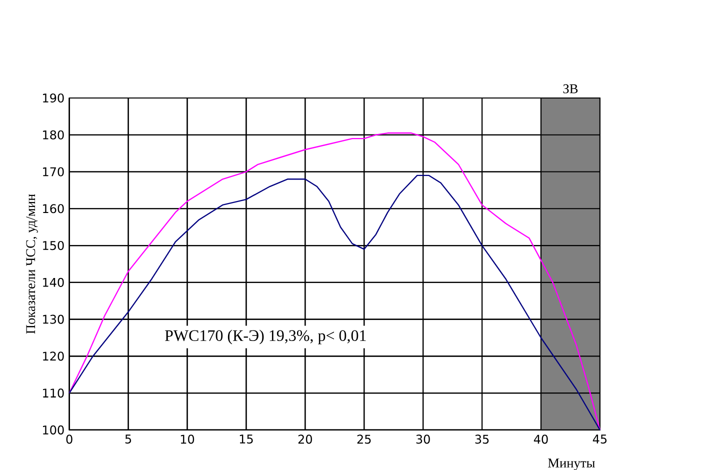  Describe the element at coordinates (246, 439) in the screenshot. I see `x-tick-label: 15` at that location.